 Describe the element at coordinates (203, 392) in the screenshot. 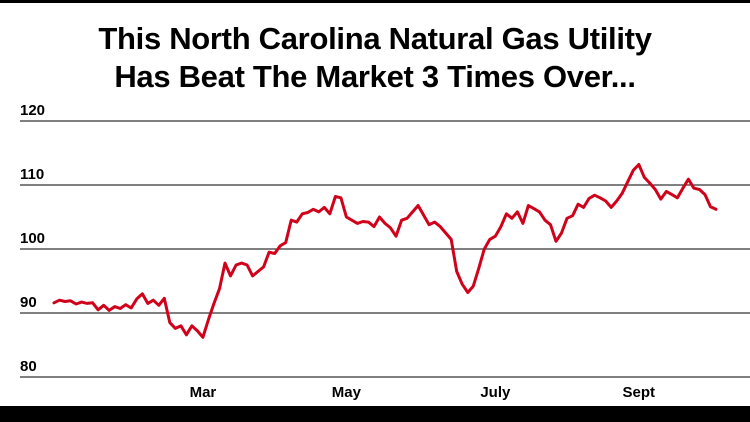

I see `x-tick-label: Mar` at that location.